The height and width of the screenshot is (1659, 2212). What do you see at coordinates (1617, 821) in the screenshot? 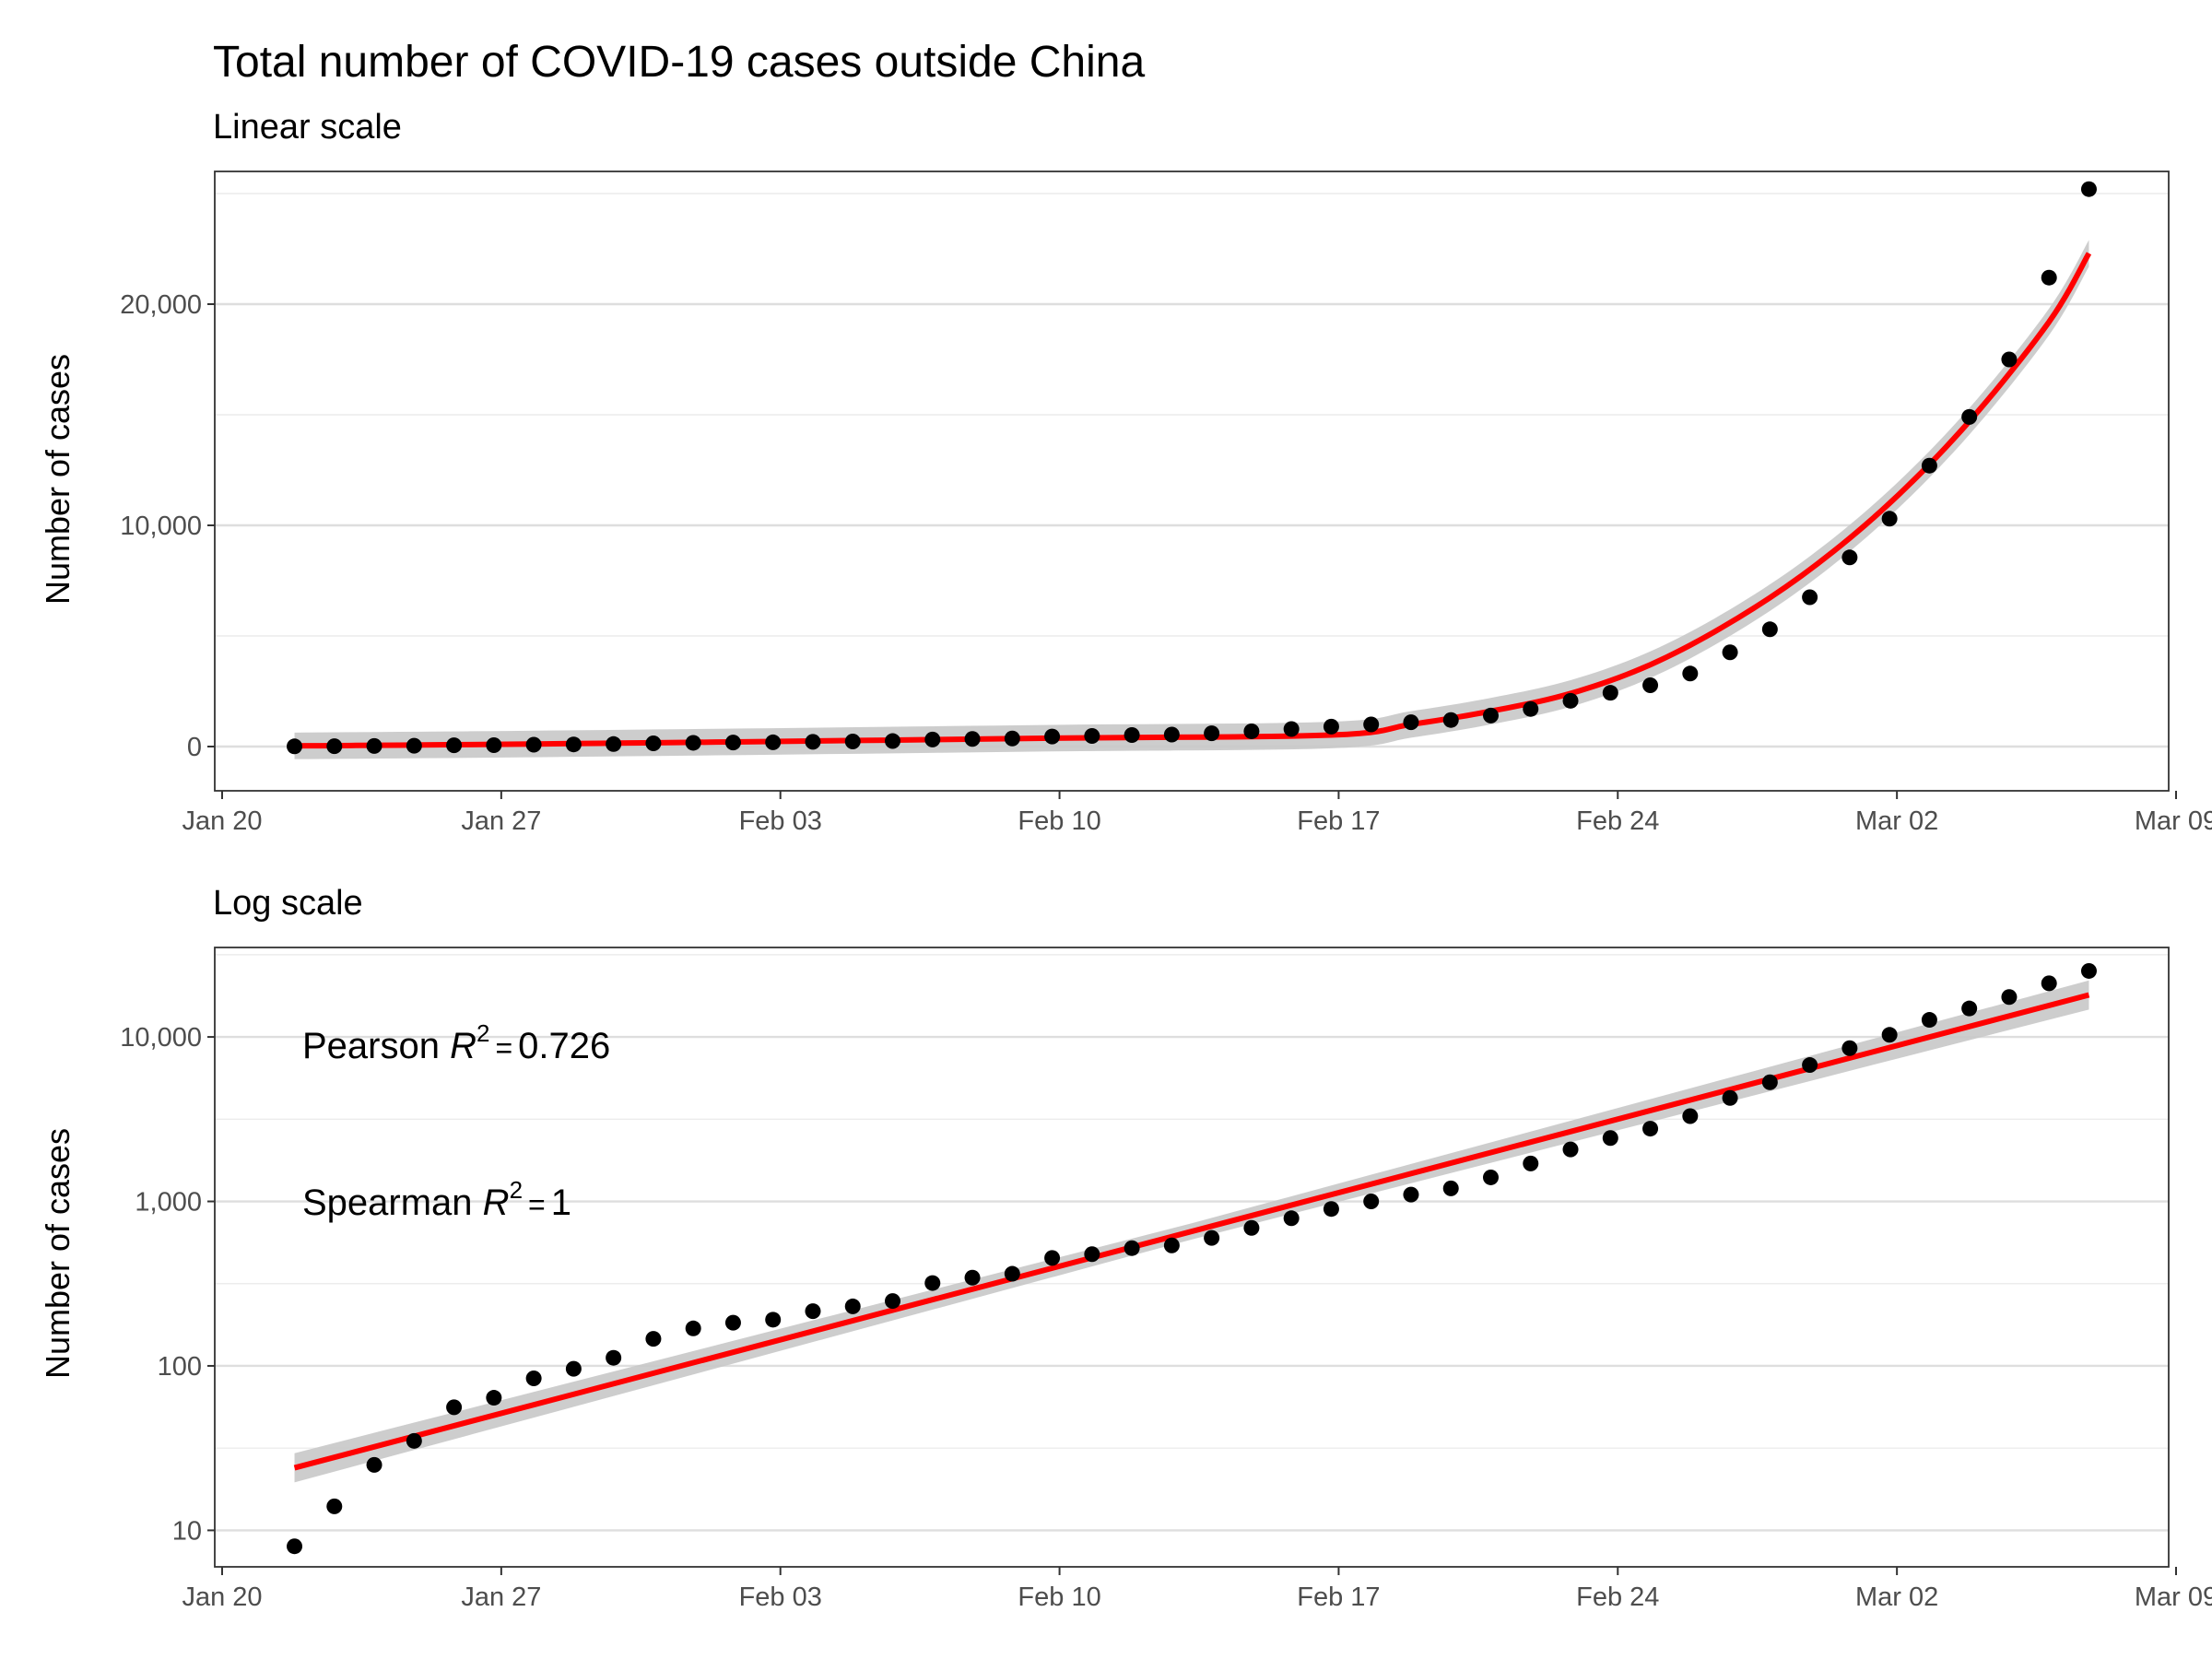
I see `x-tick-label: Feb 24` at bounding box center [1617, 821].